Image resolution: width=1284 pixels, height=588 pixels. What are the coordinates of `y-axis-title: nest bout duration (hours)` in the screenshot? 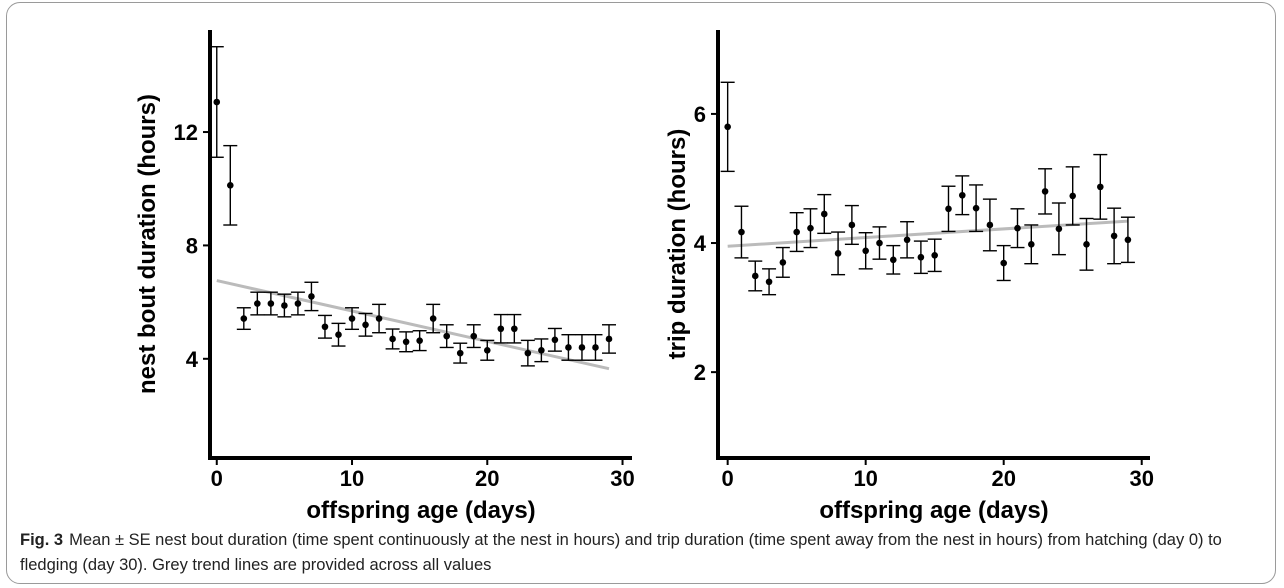 It's located at (147, 244).